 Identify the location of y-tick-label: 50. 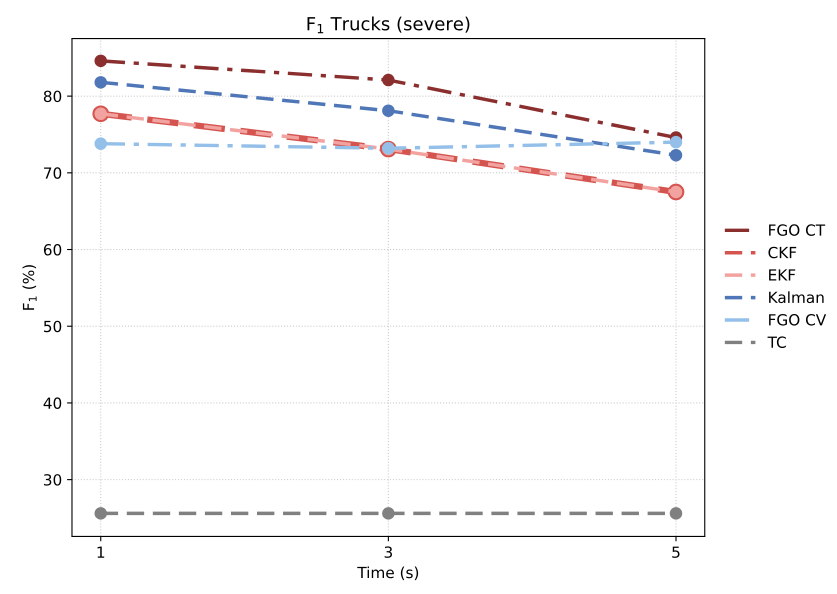
(53, 326).